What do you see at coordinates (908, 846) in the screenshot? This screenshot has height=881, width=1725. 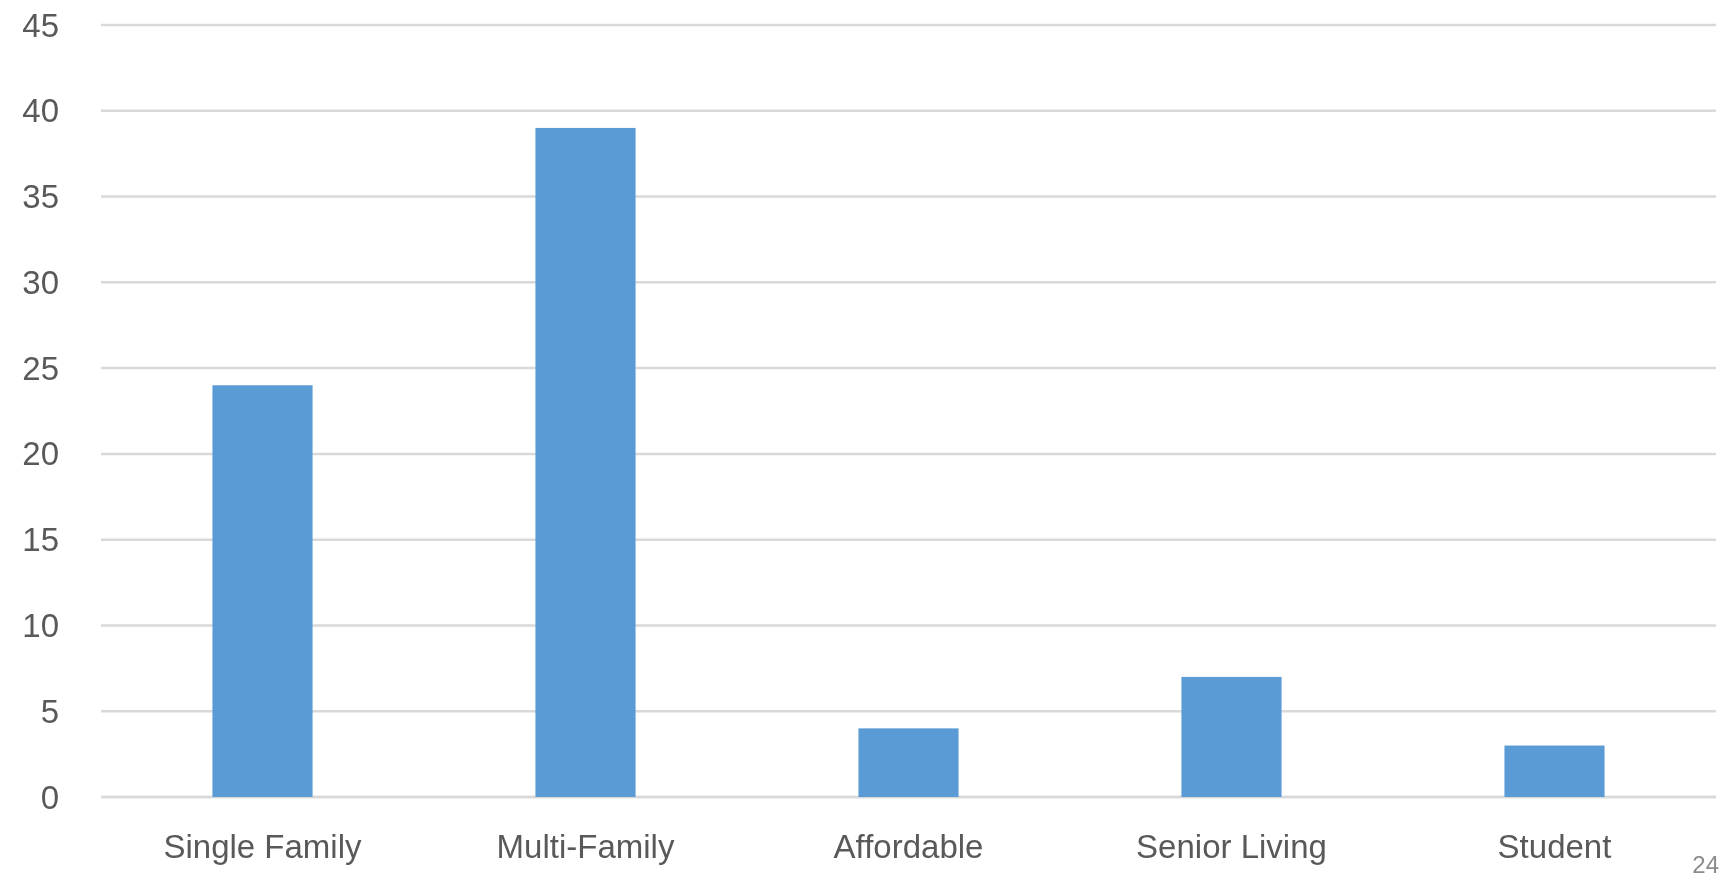 I see `x-tick-label: Affordable` at bounding box center [908, 846].